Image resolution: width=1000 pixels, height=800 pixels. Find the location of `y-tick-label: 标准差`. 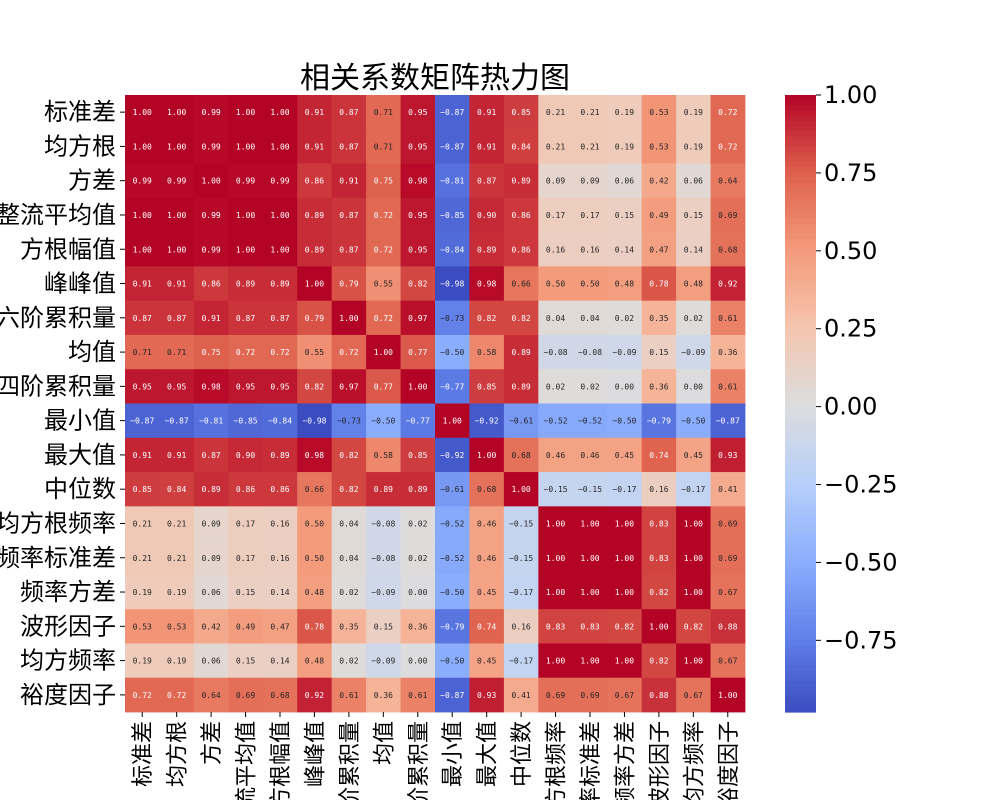

y-tick-label: 标准差 is located at coordinates (80, 112).